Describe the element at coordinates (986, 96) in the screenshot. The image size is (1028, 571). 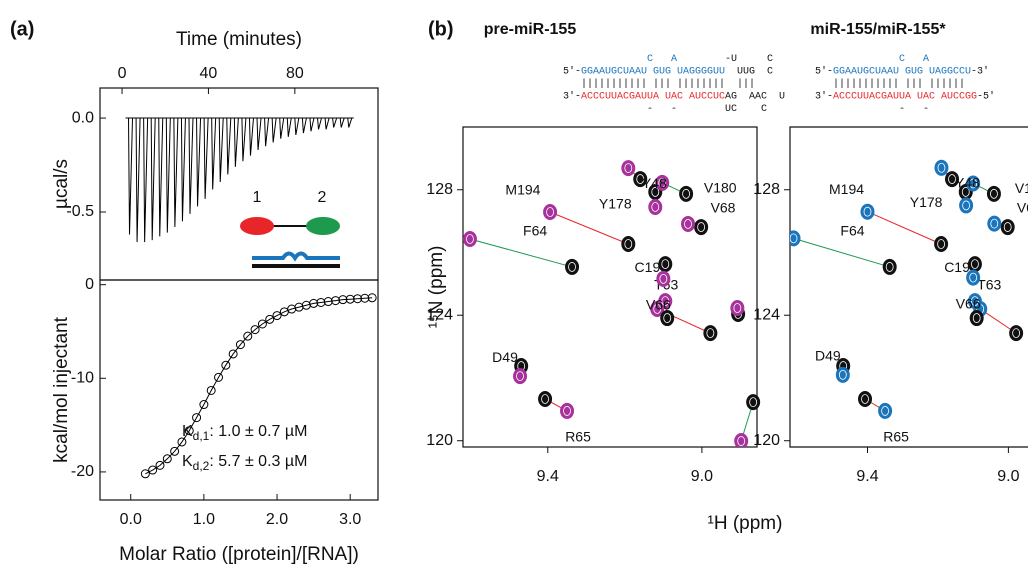
I see `structure-segment: -5'` at that location.